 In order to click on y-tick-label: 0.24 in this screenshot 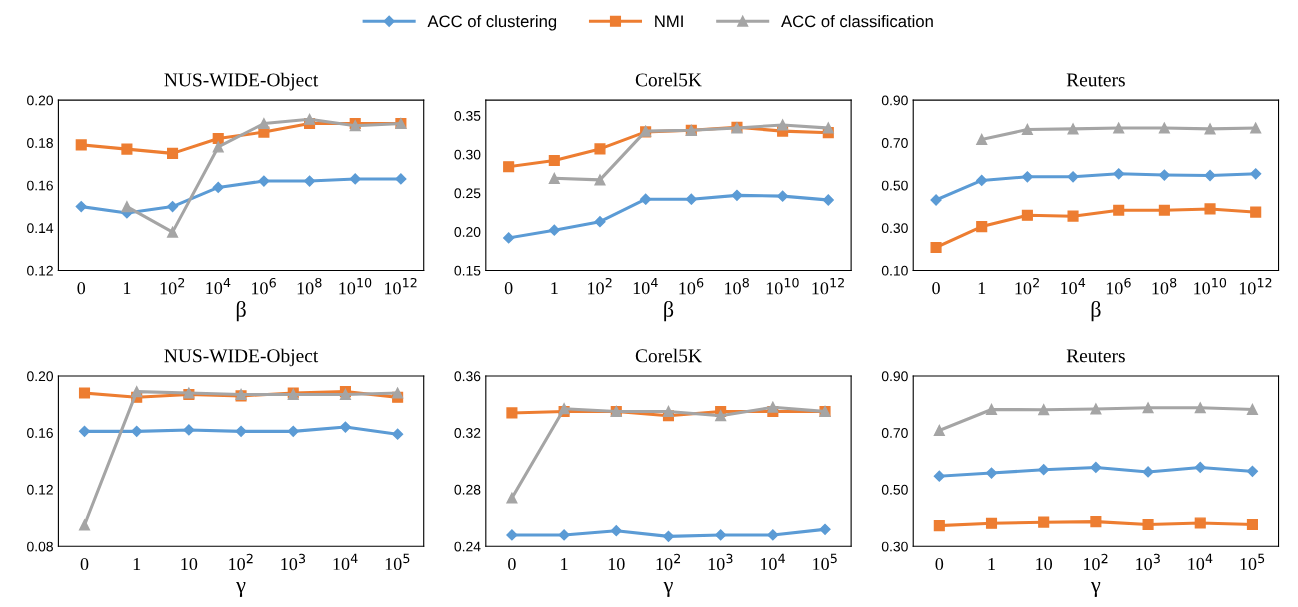, I will do `click(467, 546)`.